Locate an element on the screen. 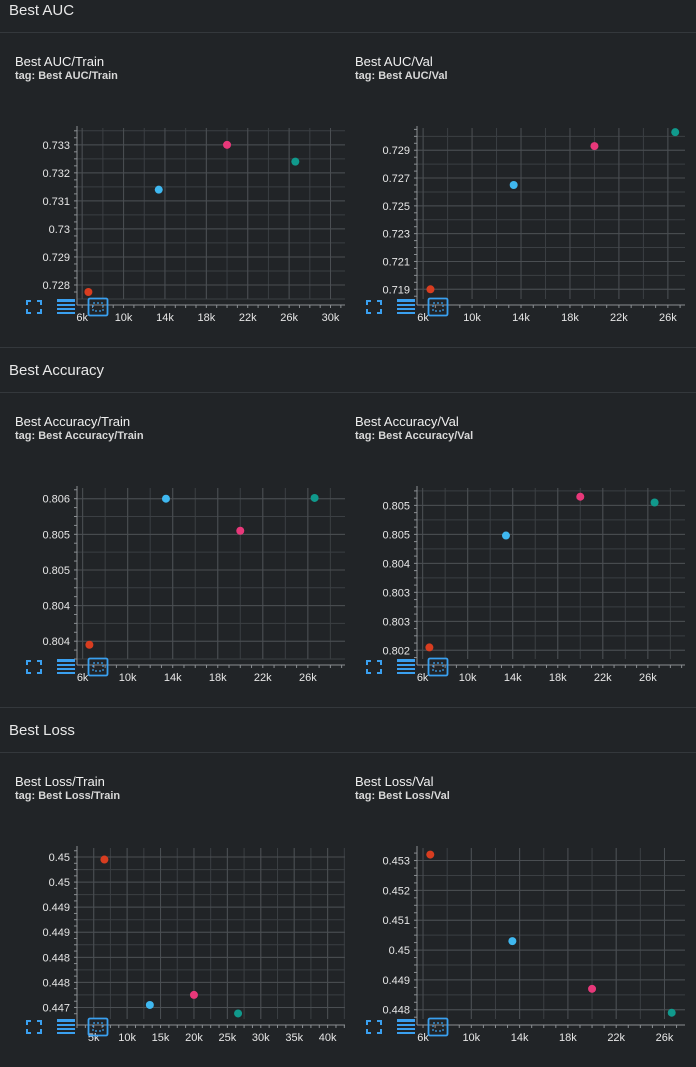 The height and width of the screenshot is (1067, 696). y-tick-label: 0.728 is located at coordinates (56, 286).